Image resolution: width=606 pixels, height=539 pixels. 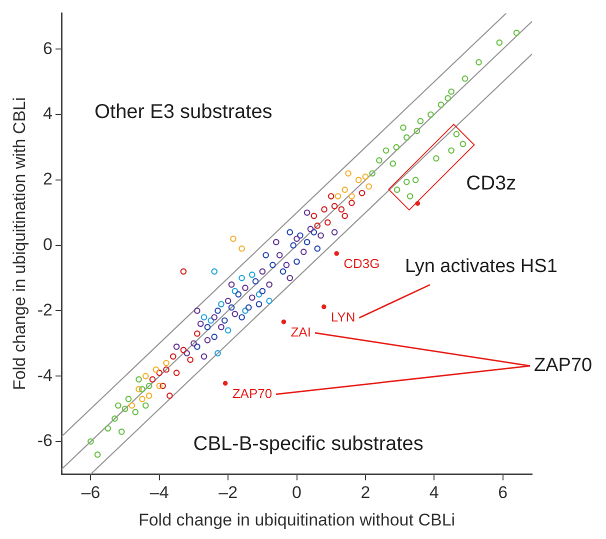 What do you see at coordinates (503, 492) in the screenshot?
I see `x-tick-label: 6` at bounding box center [503, 492].